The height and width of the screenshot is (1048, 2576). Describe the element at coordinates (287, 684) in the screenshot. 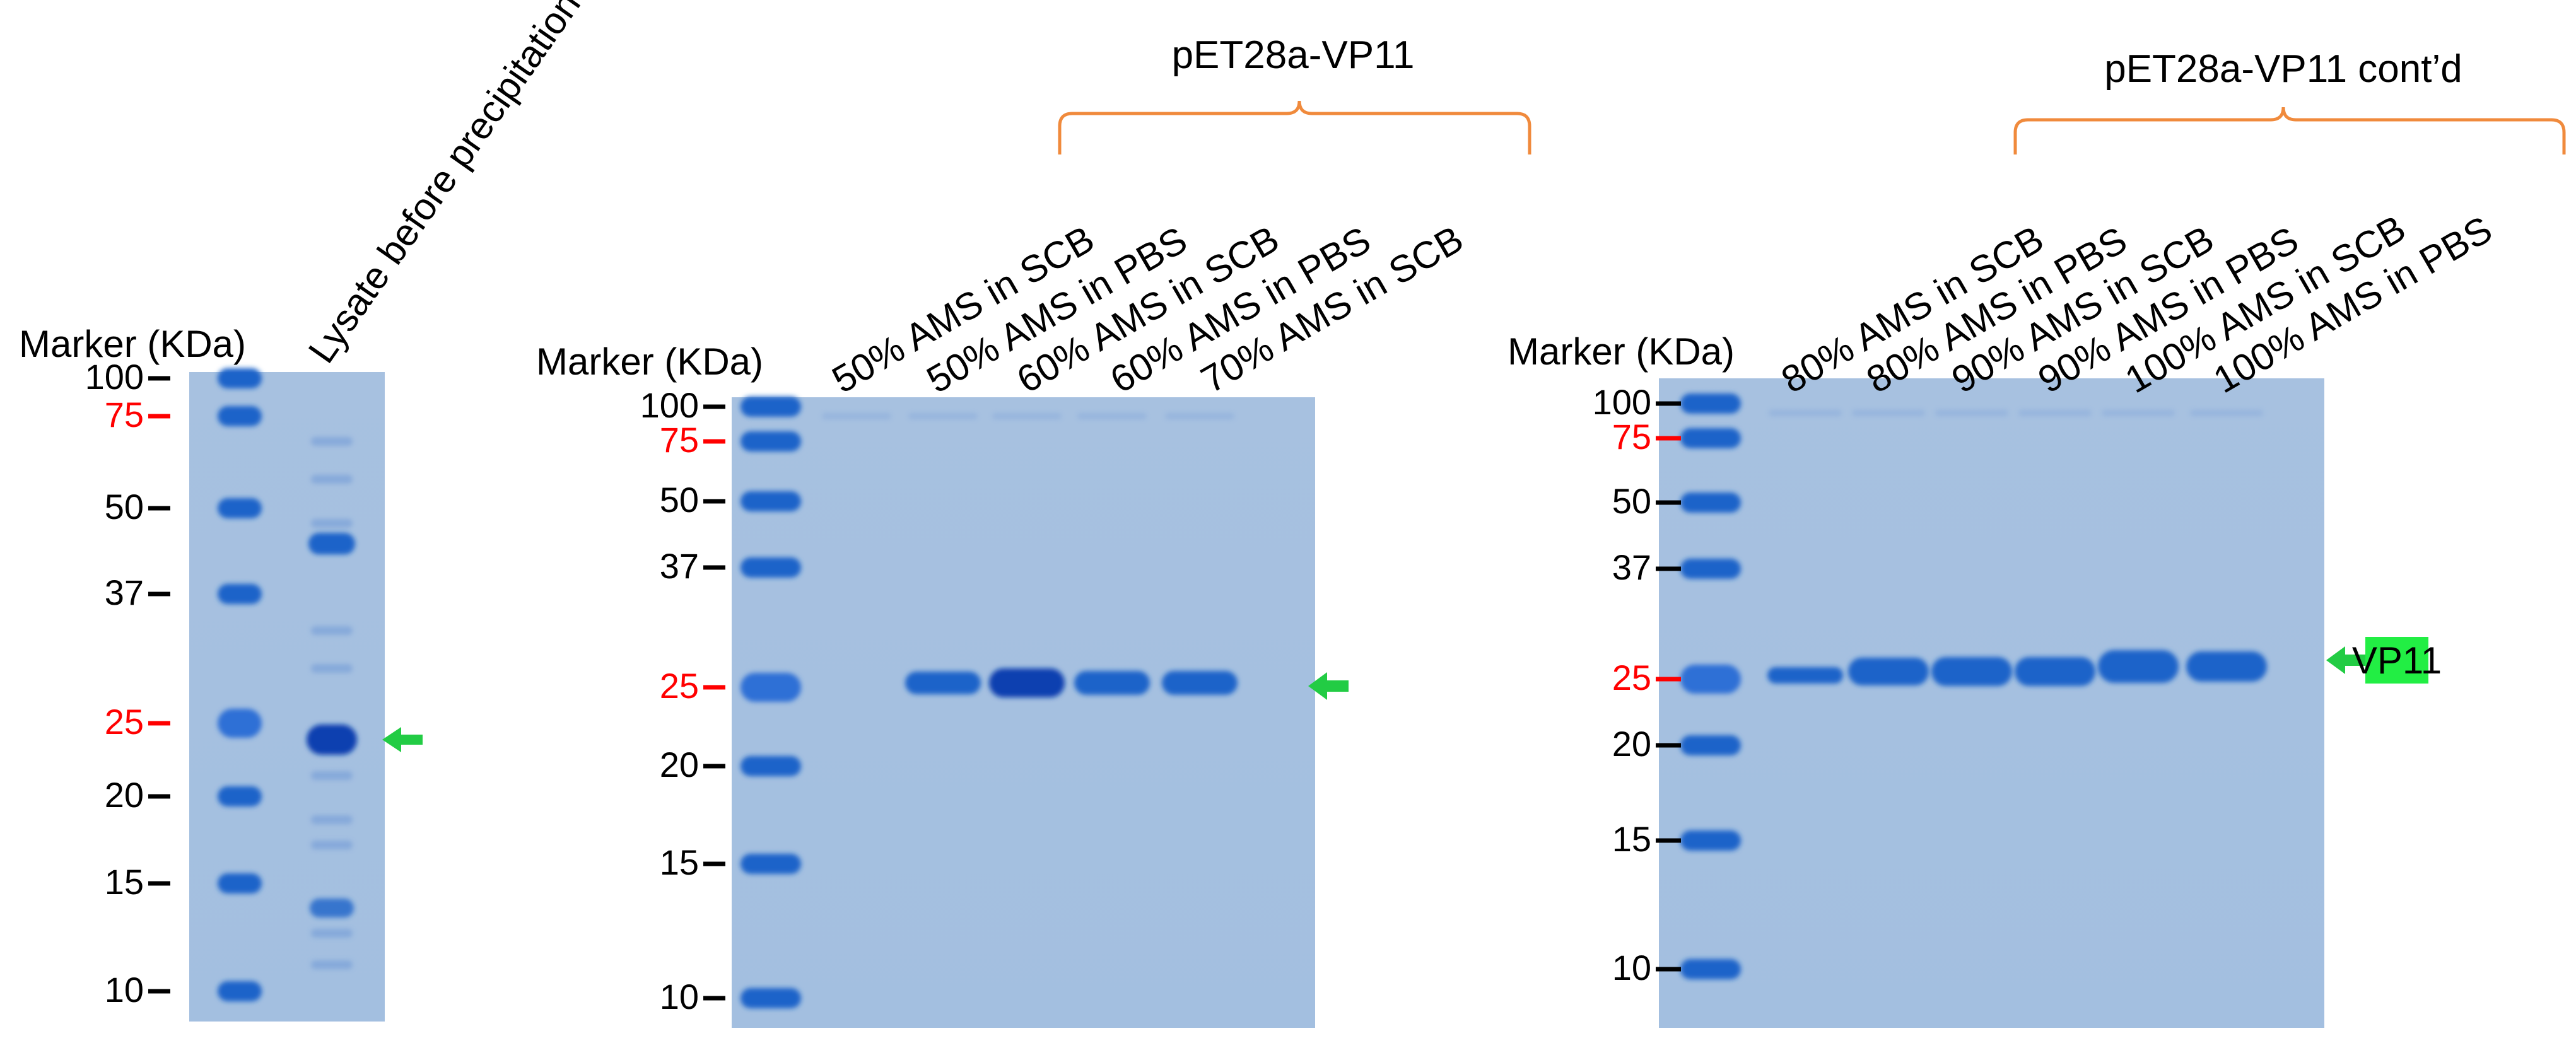

I see `gel-1-bands` at that location.